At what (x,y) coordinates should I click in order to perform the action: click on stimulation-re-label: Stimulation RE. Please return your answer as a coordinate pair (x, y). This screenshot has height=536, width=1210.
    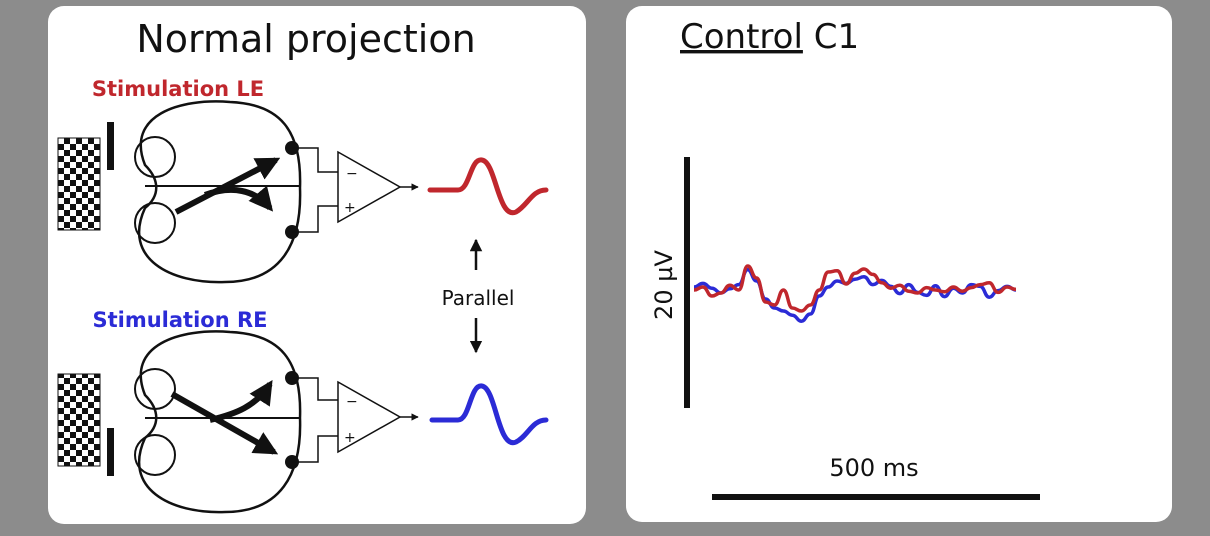
    Looking at the image, I should click on (179, 320).